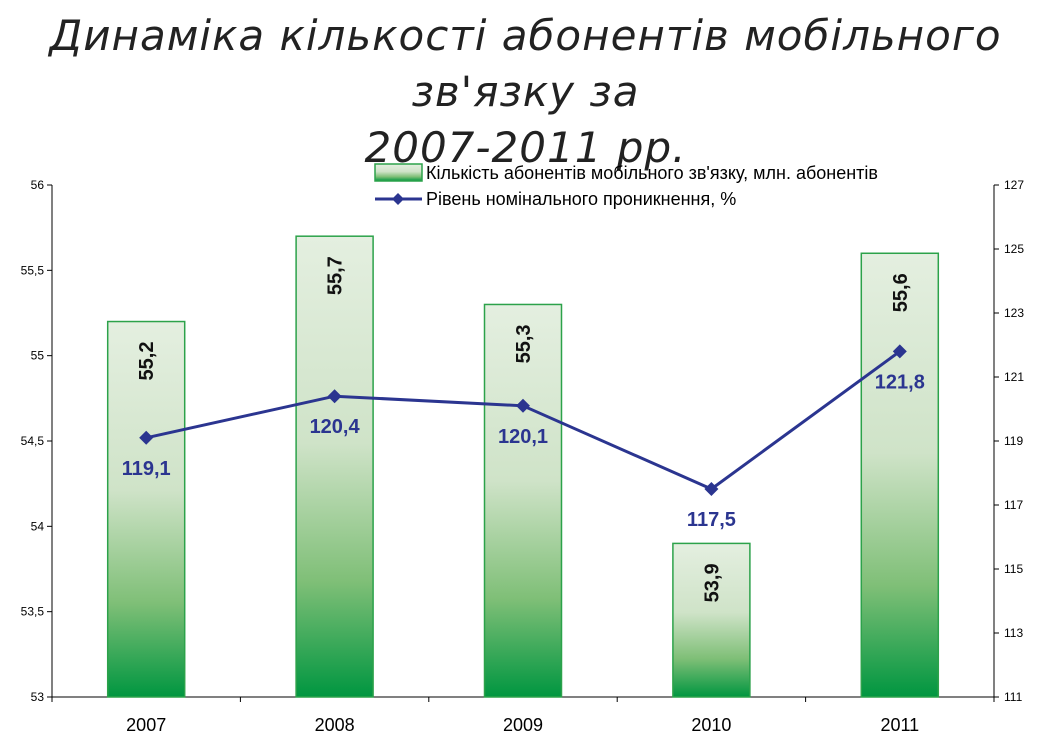 The width and height of the screenshot is (1051, 753). I want to click on x-tick-label: 2008, so click(335, 725).